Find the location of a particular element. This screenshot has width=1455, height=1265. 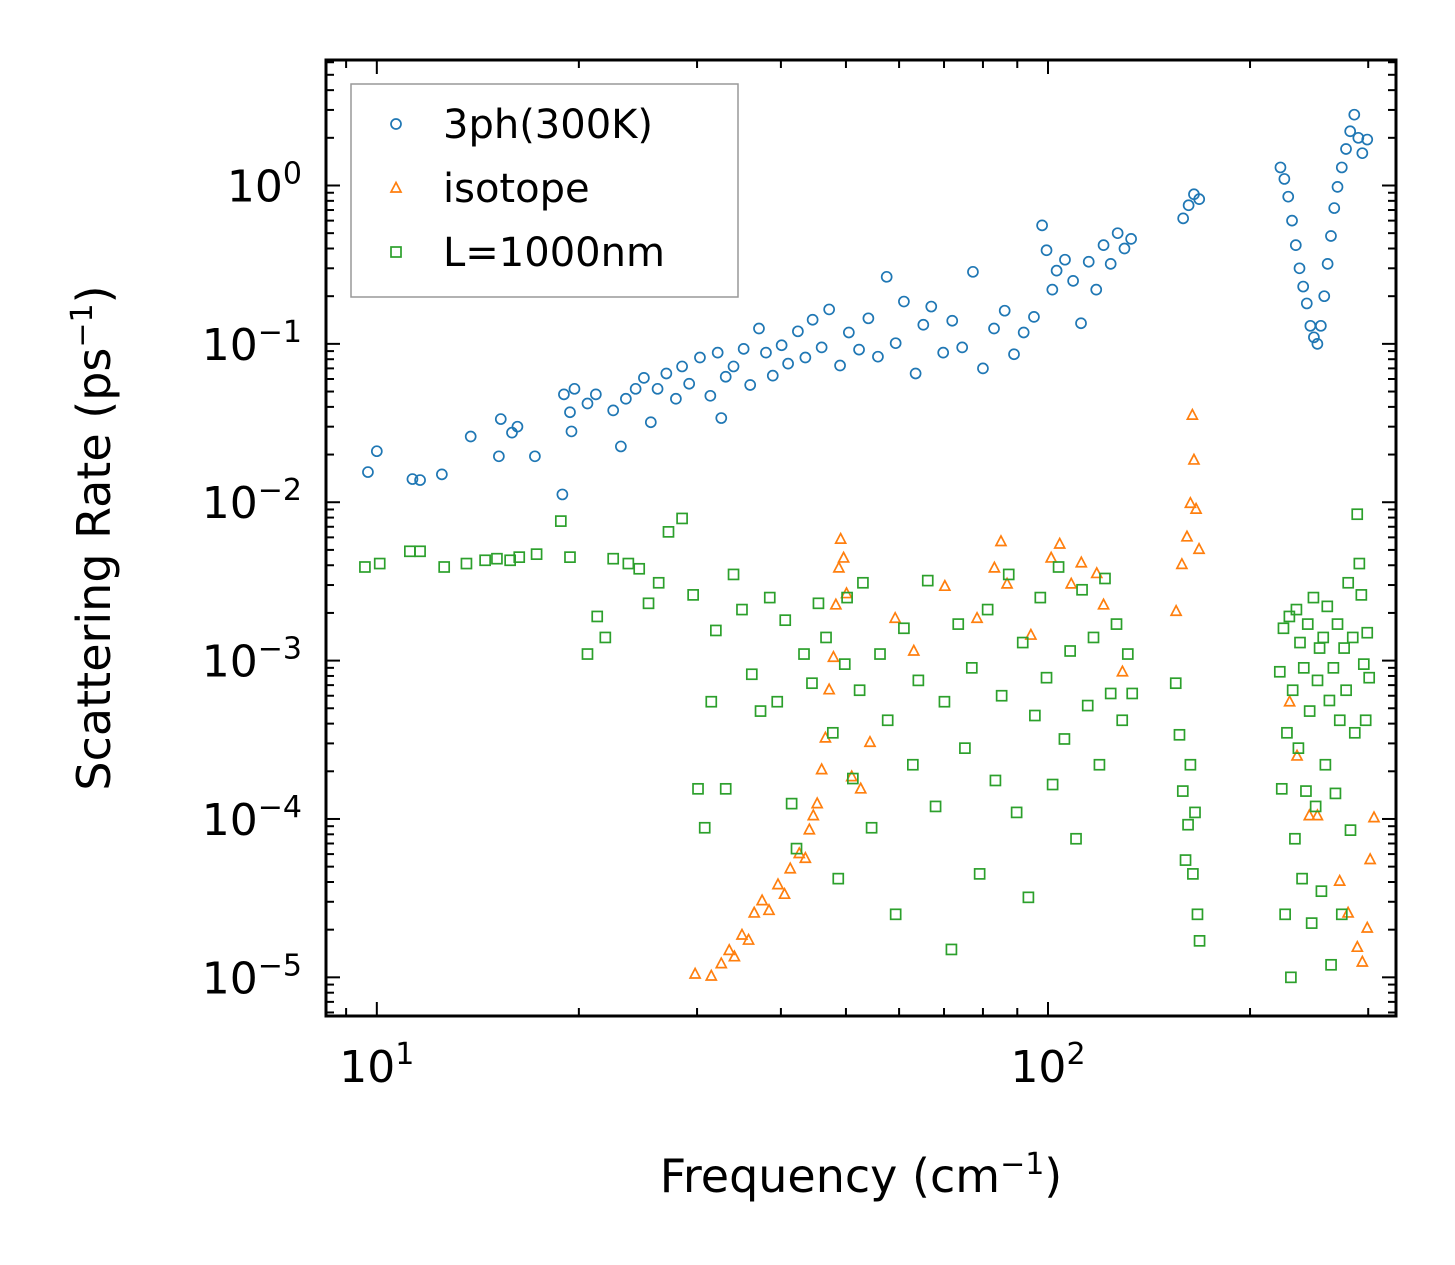

legend-label: isotope is located at coordinates (516, 189).